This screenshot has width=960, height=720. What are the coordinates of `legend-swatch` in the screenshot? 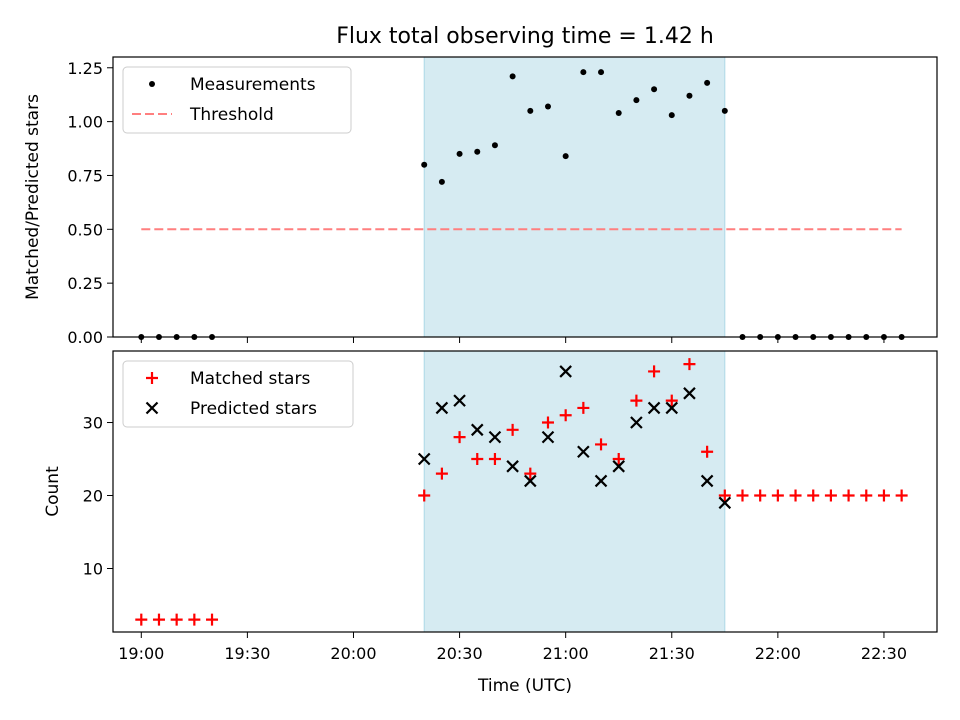 It's located at (152, 378).